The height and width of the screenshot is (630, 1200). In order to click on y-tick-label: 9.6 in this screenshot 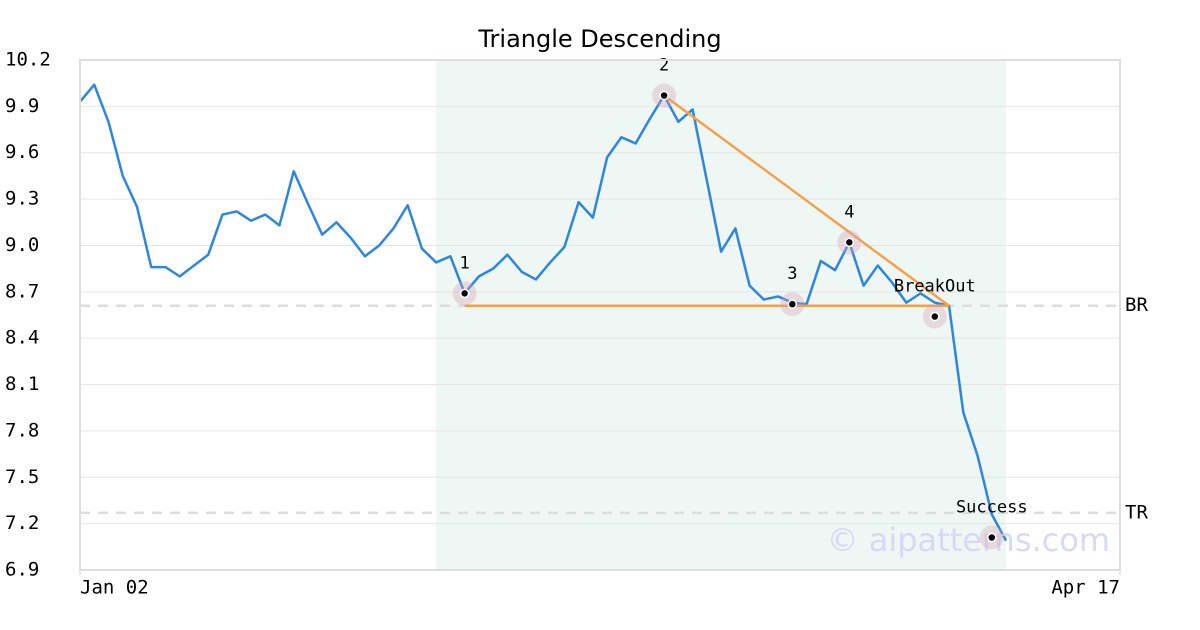, I will do `click(22, 152)`.